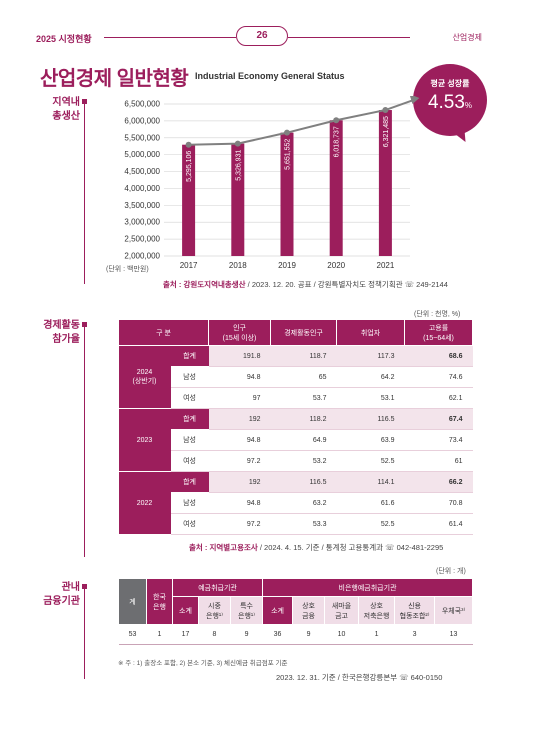 The image size is (538, 737). Describe the element at coordinates (415, 610) in the screenshot. I see `sub-header-nondeposit: 신용 협동조합²⁾` at that location.